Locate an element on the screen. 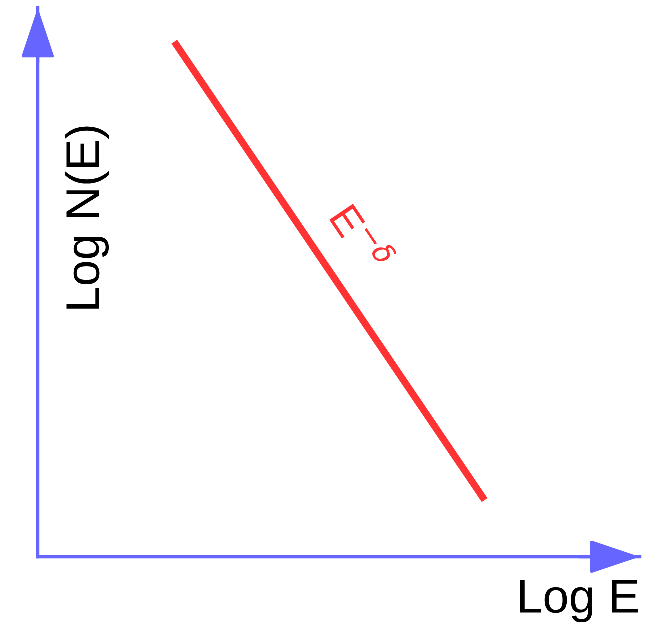  x-axis-title: Log E is located at coordinates (579, 601).